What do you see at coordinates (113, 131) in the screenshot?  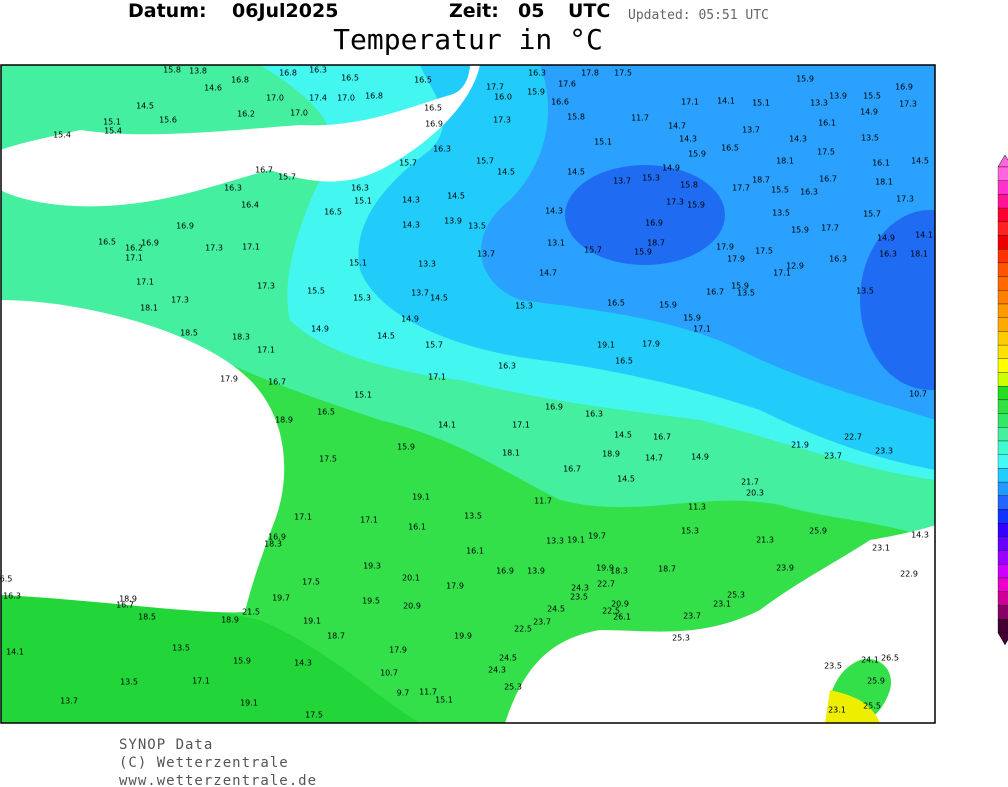 I see `station-value: 15.4` at bounding box center [113, 131].